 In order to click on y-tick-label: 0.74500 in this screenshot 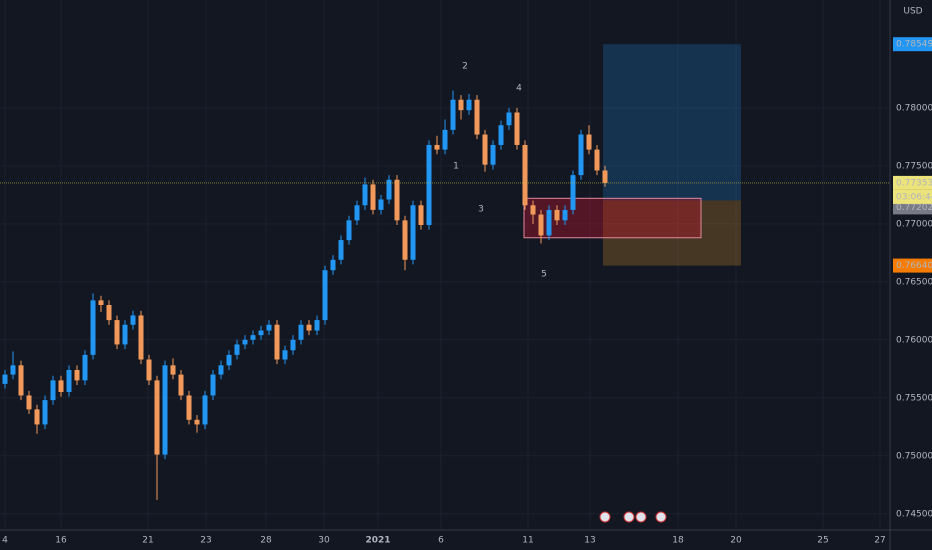, I will do `click(914, 514)`.